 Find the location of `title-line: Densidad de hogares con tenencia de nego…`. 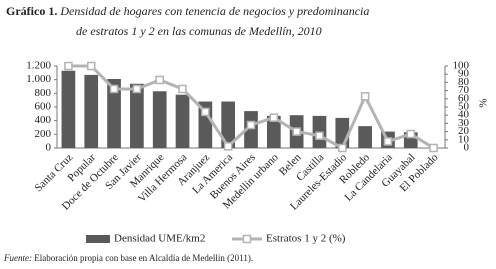

title-line: Densidad de hogares con tenencia de nego… is located at coordinates (214, 11).